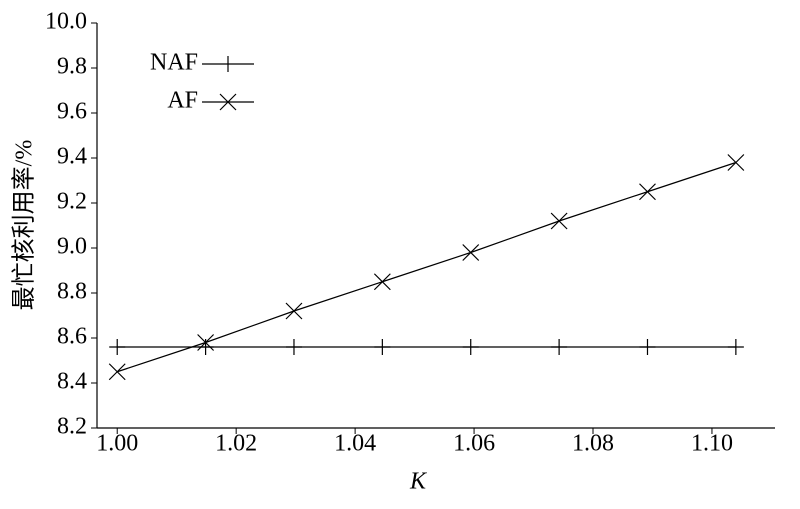  Describe the element at coordinates (228, 102) in the screenshot. I see `legend-marker` at that location.